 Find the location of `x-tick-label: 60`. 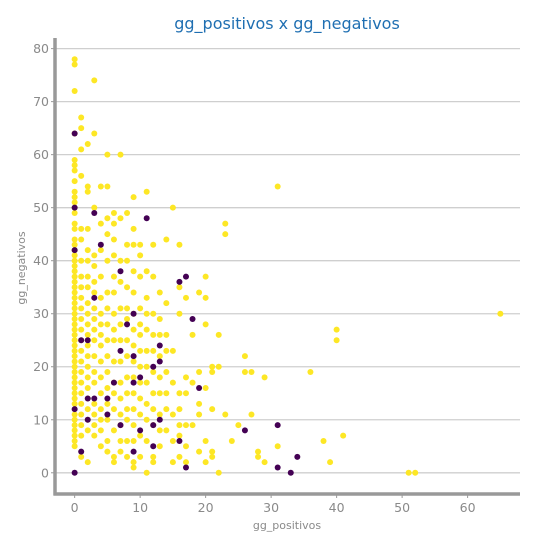

x-tick-label: 60 is located at coordinates (468, 507).